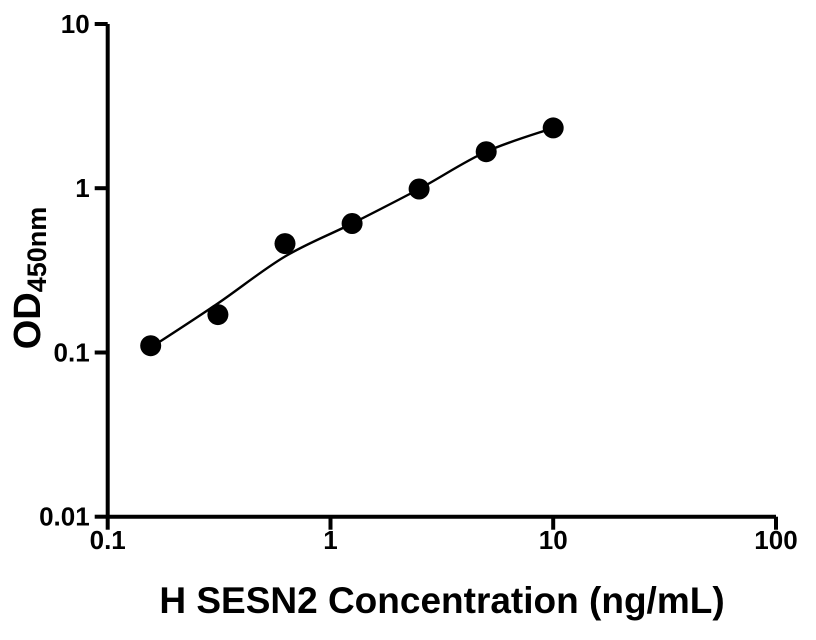  Describe the element at coordinates (444, 540) in the screenshot. I see `x-axis-tick-labels: 0.1 1 10 100` at that location.